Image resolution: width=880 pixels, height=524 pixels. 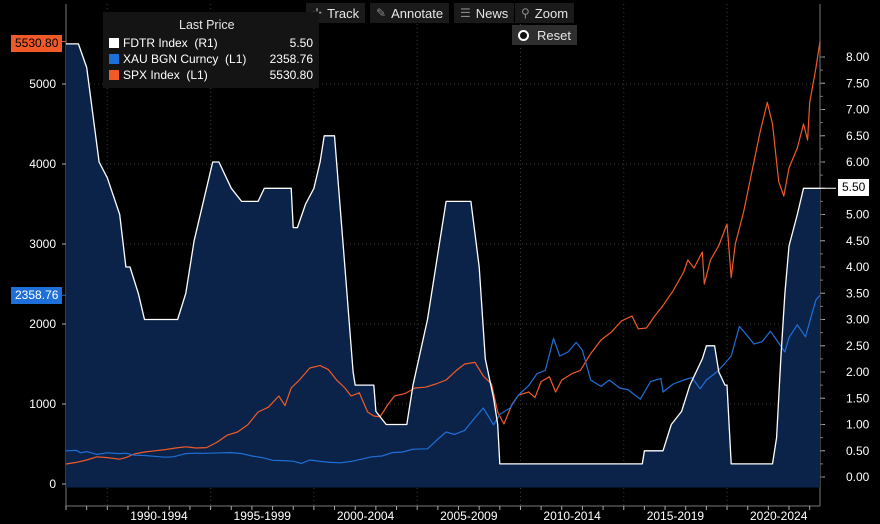 I want to click on x-tick-label: 2000-2004, so click(x=366, y=516).